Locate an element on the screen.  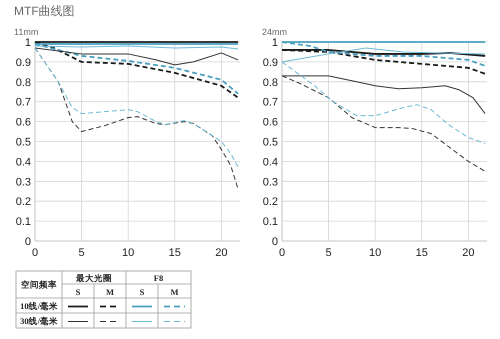
chart-subtitle: 11mm is located at coordinates (26, 32).